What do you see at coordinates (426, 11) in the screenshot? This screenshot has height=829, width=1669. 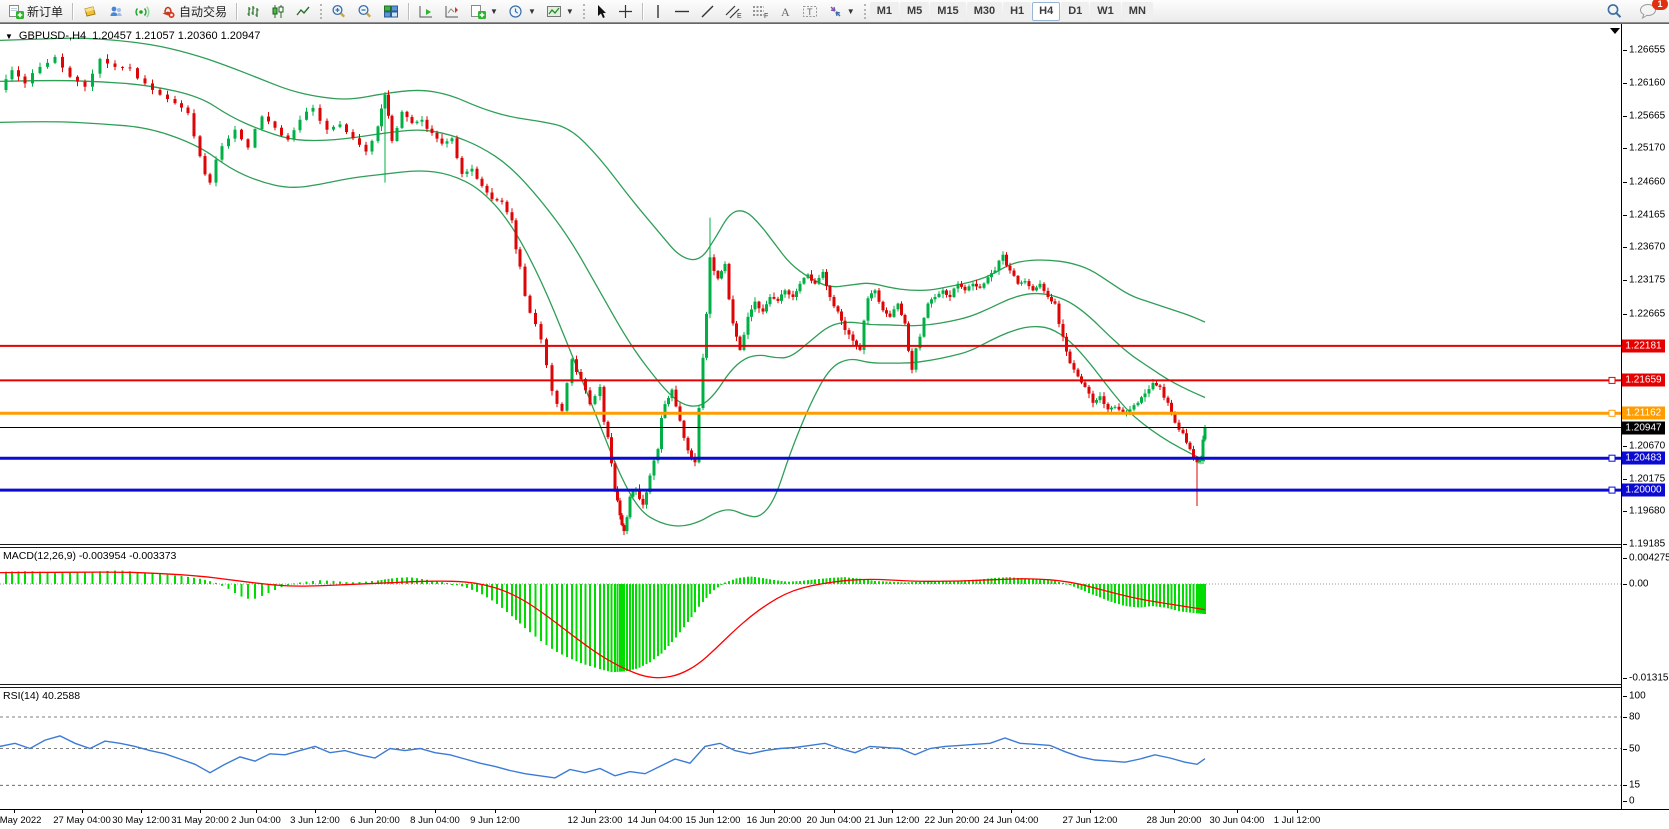 I see `auto-scroll-button` at bounding box center [426, 11].